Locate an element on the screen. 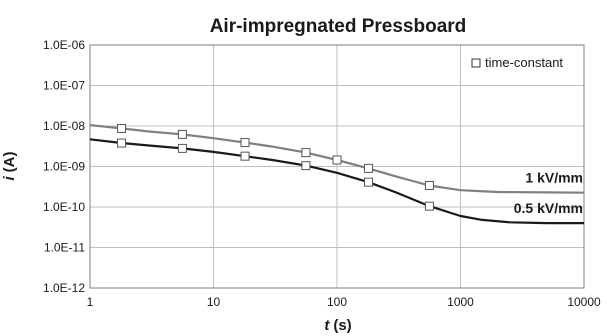 This screenshot has height=336, width=607. y-tick-label: 1.0E-12 is located at coordinates (64, 288).